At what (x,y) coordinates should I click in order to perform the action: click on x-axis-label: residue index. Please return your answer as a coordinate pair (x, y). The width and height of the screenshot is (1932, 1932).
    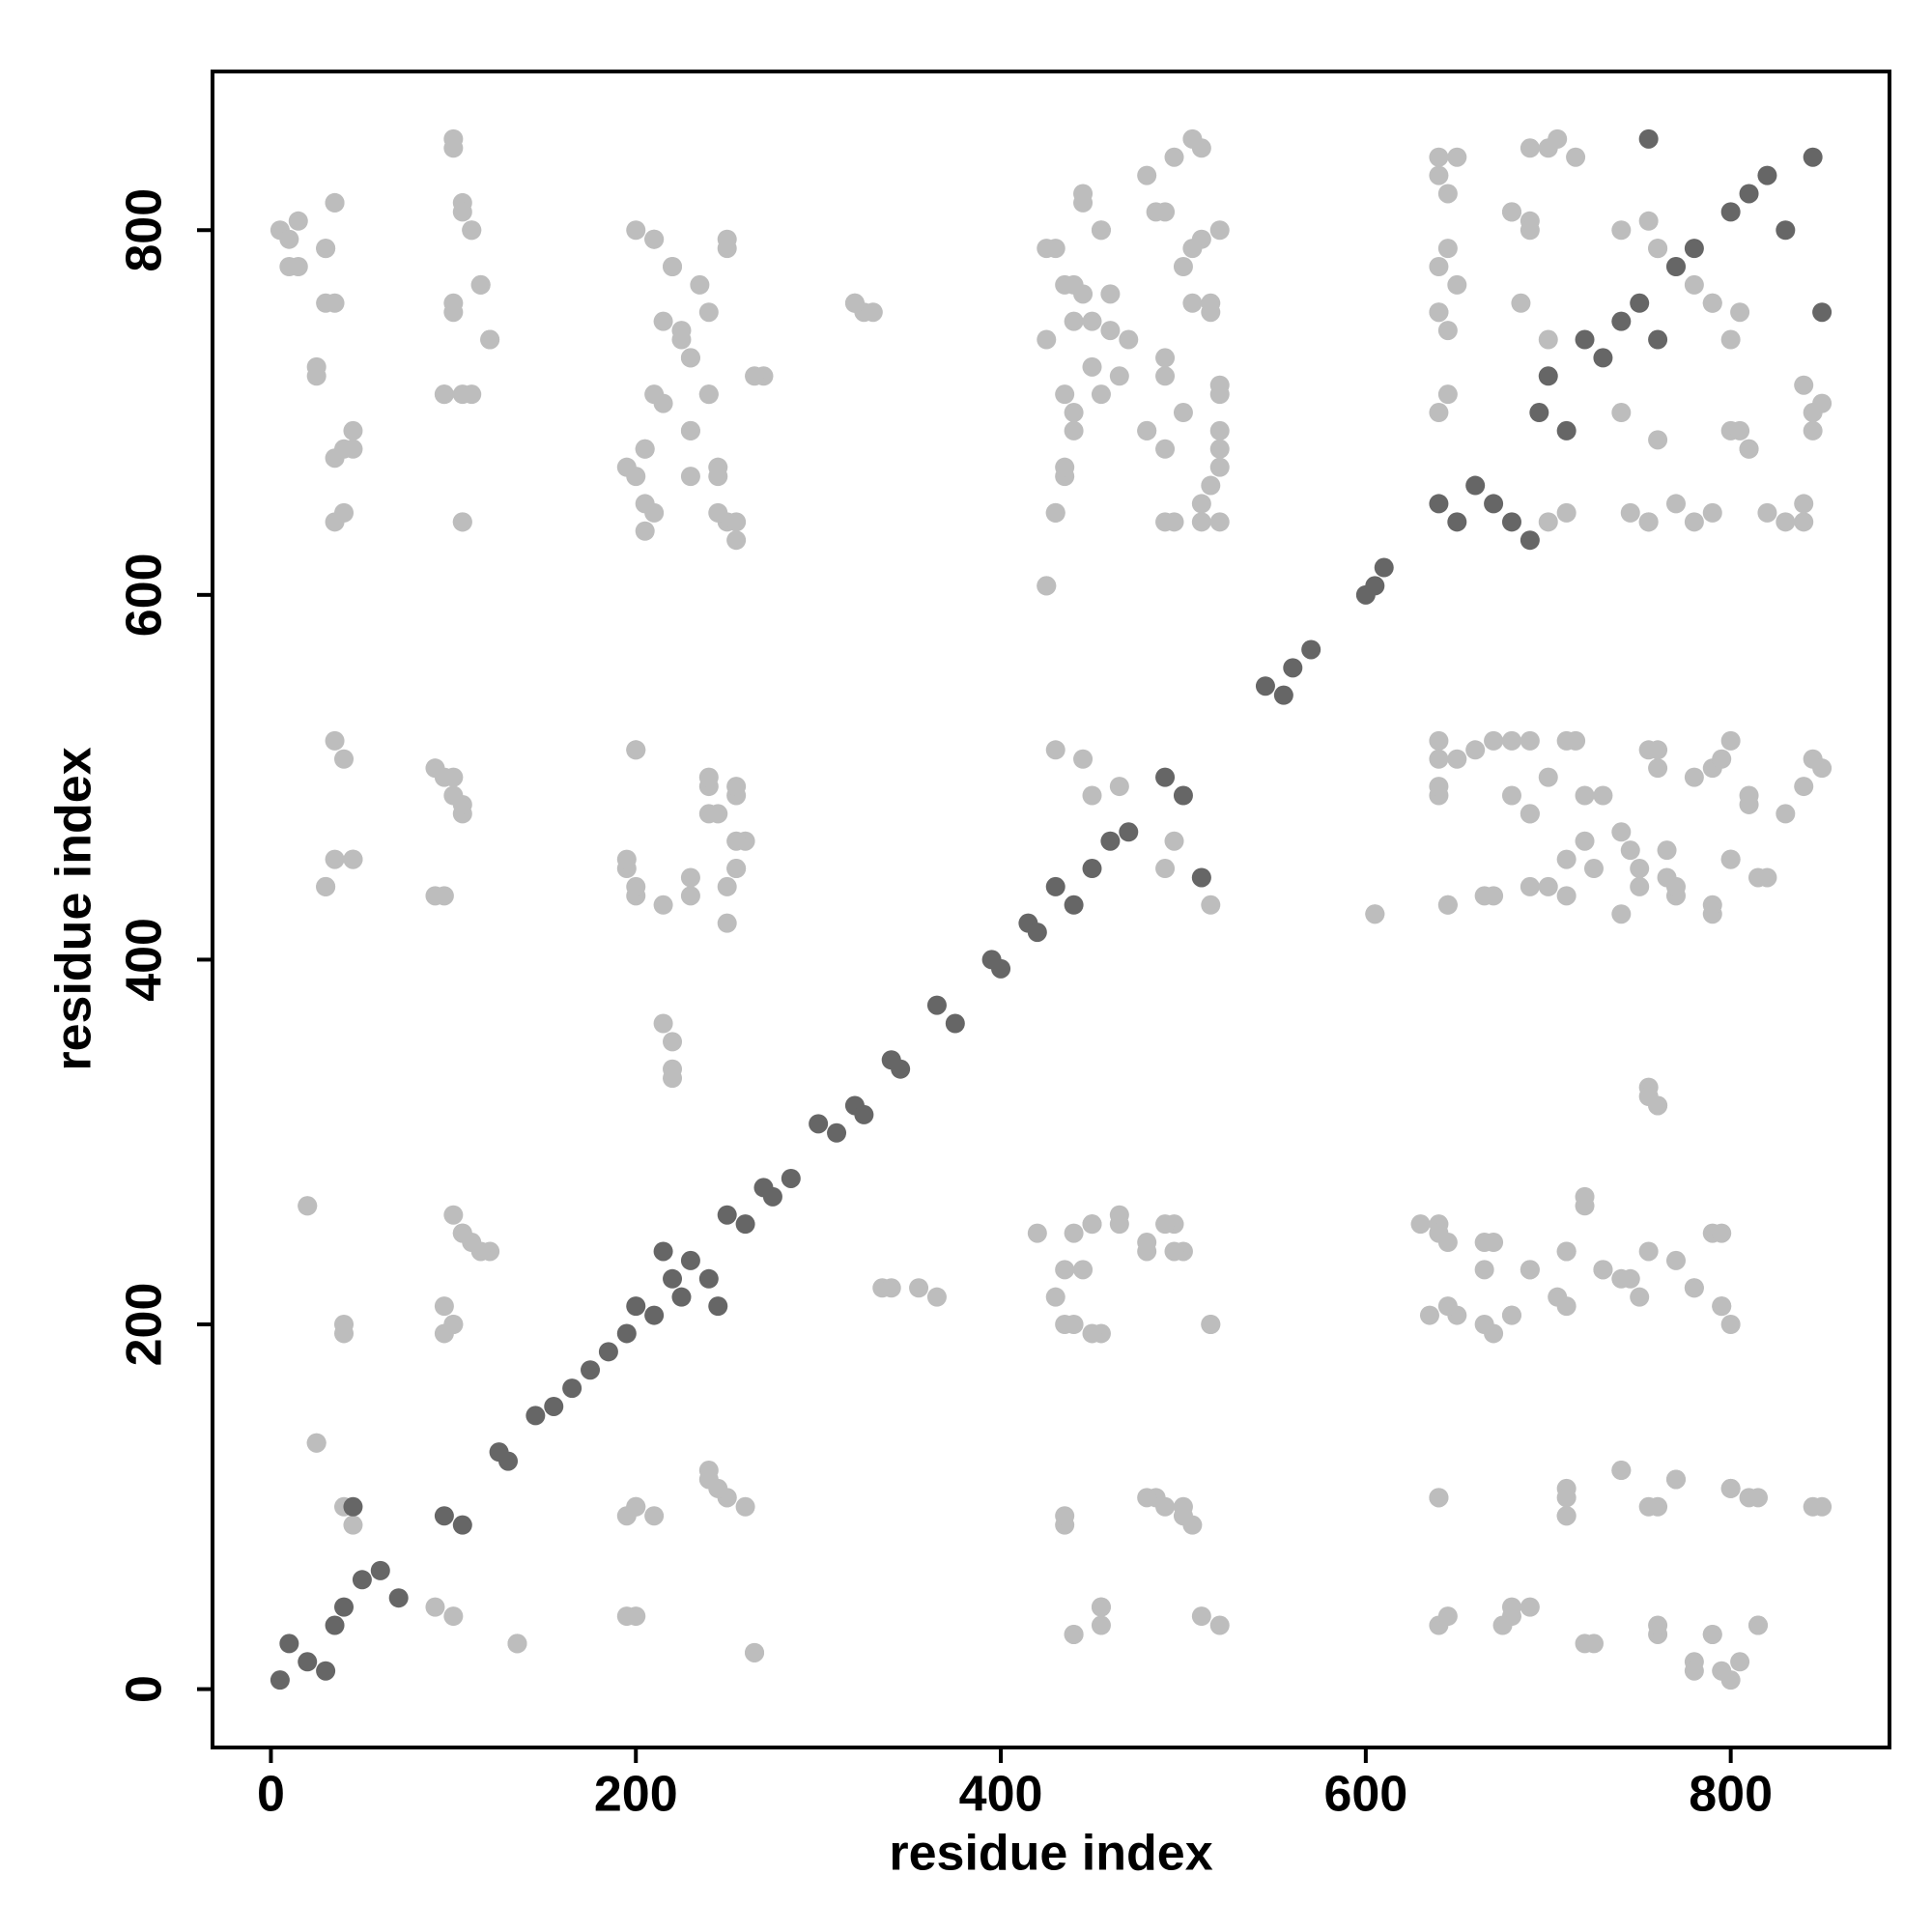
    Looking at the image, I should click on (1050, 1854).